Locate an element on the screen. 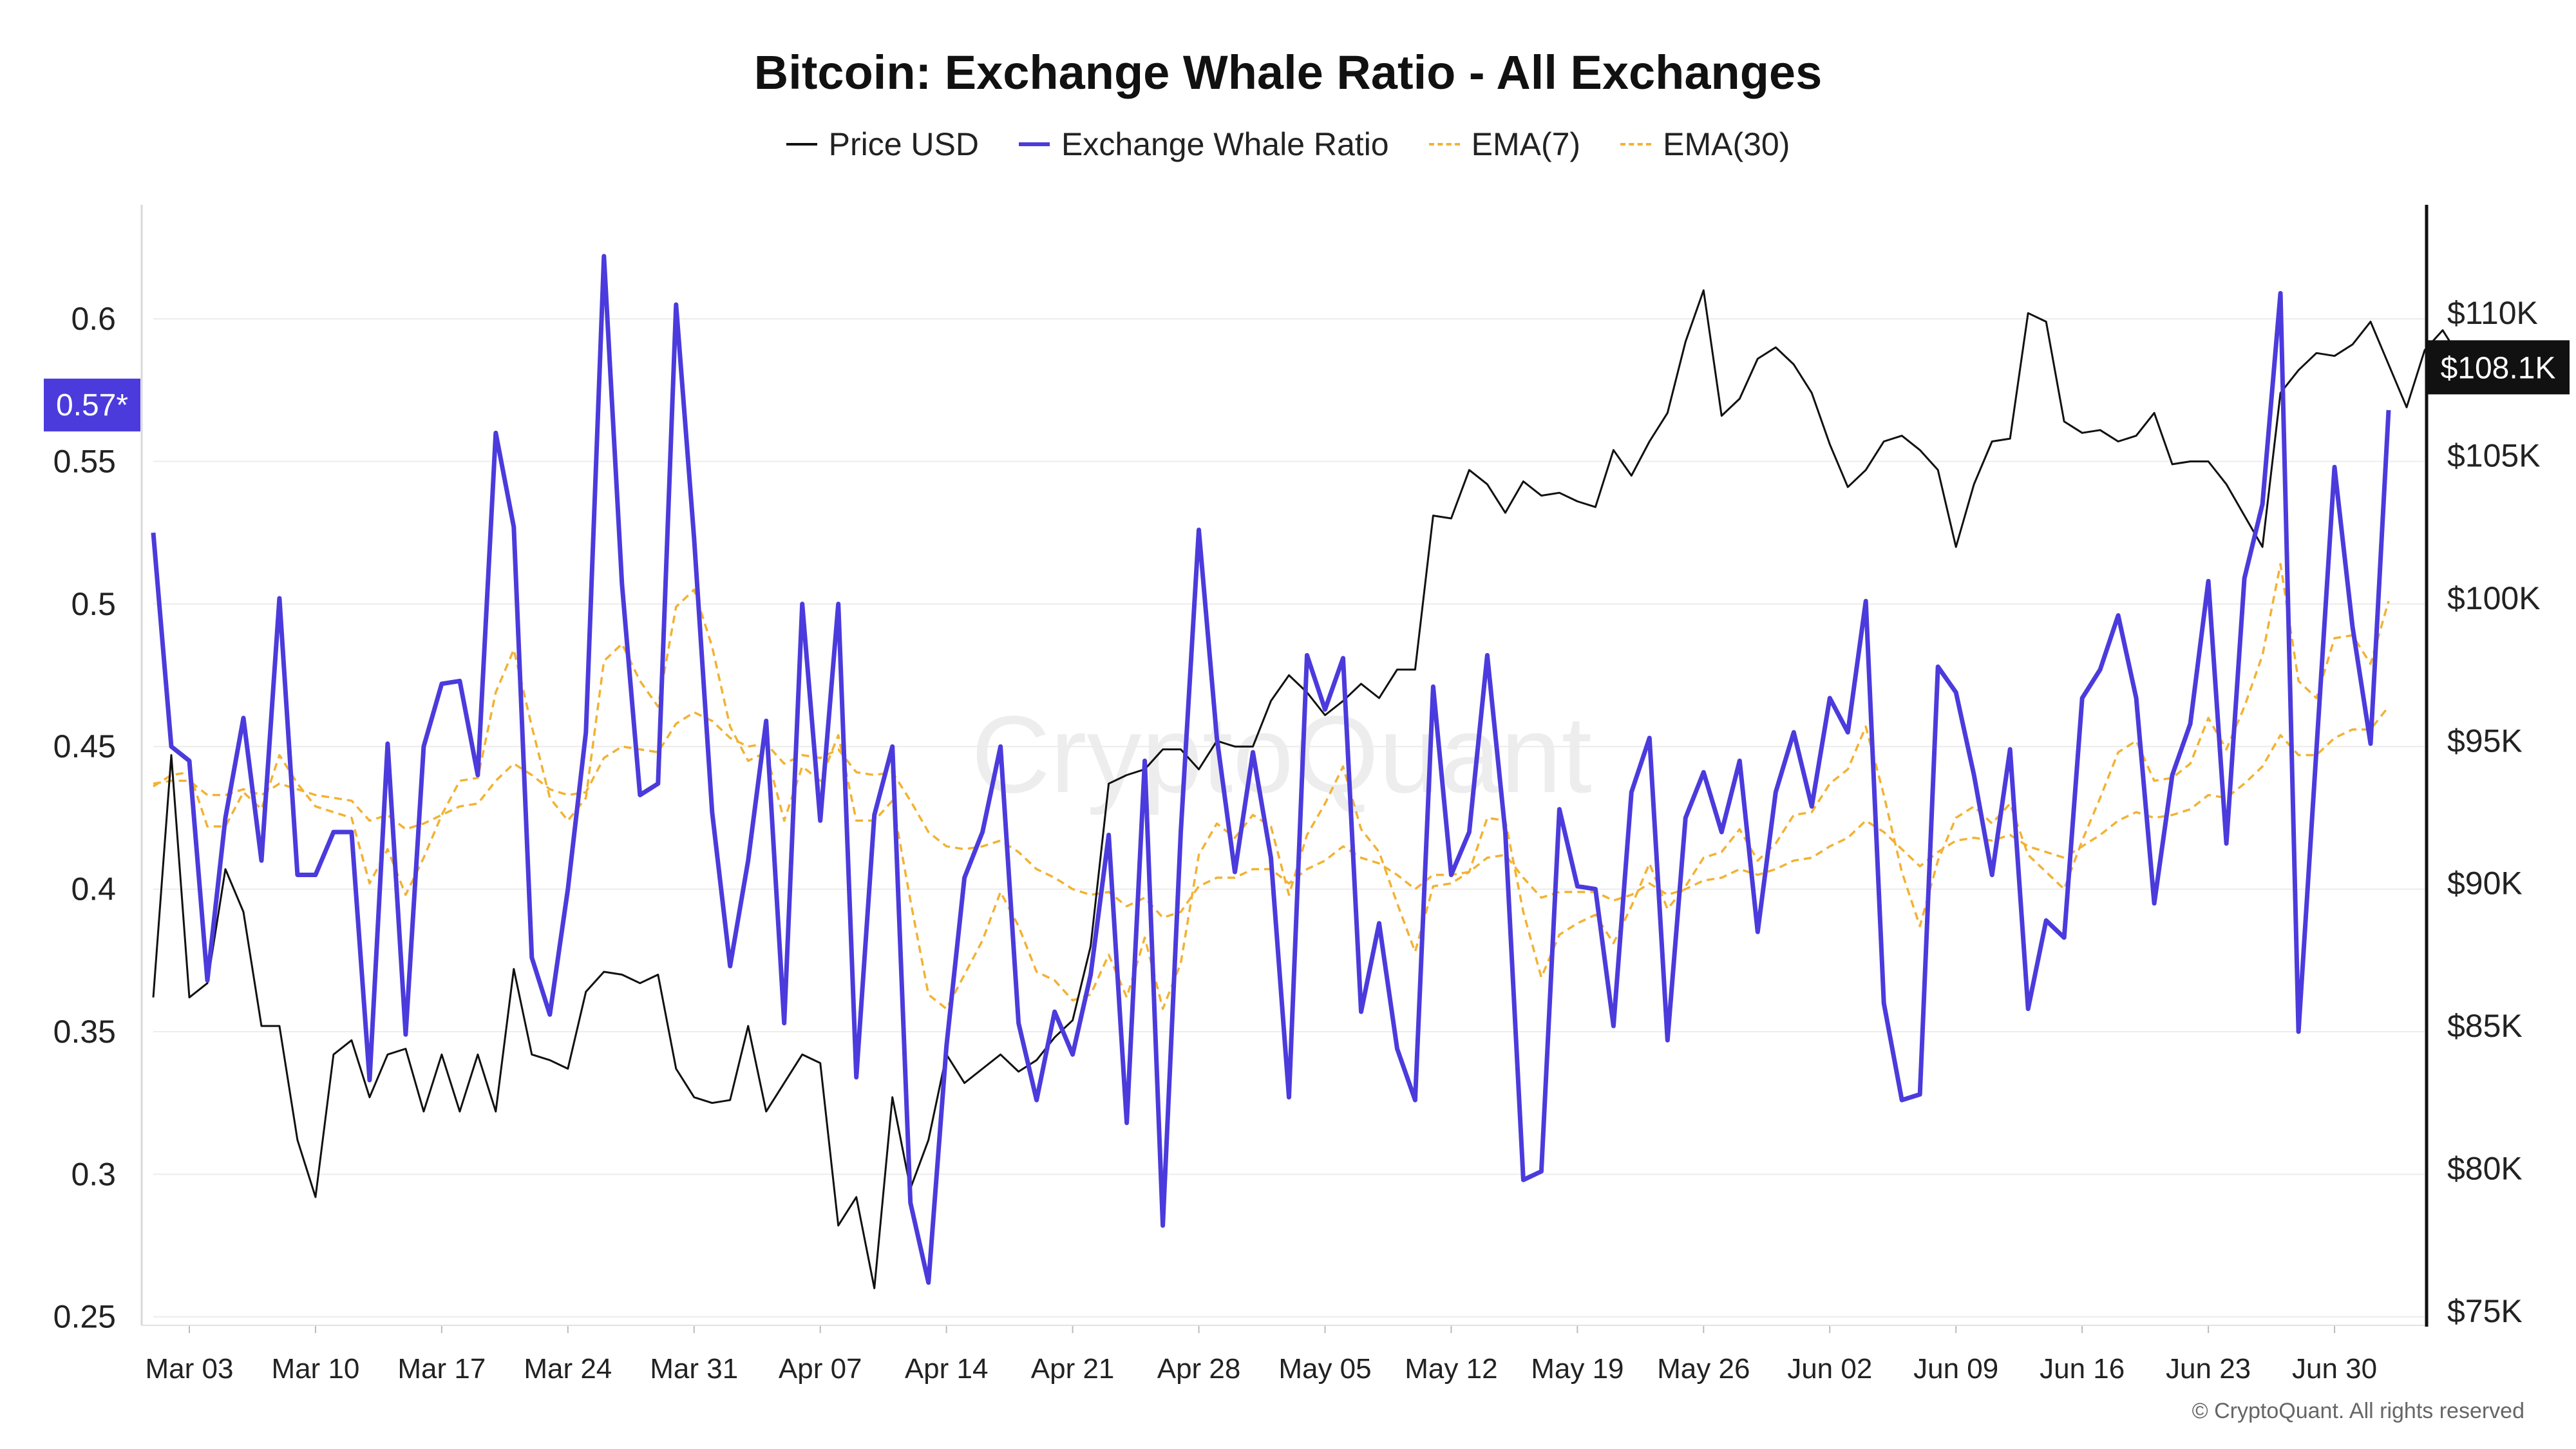  y-right-tick-label: $95K is located at coordinates (2485, 741).